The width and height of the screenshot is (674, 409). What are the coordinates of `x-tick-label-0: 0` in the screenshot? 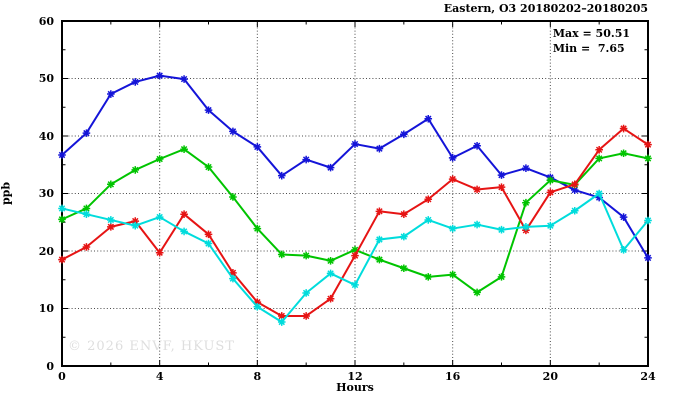 It's located at (62, 376).